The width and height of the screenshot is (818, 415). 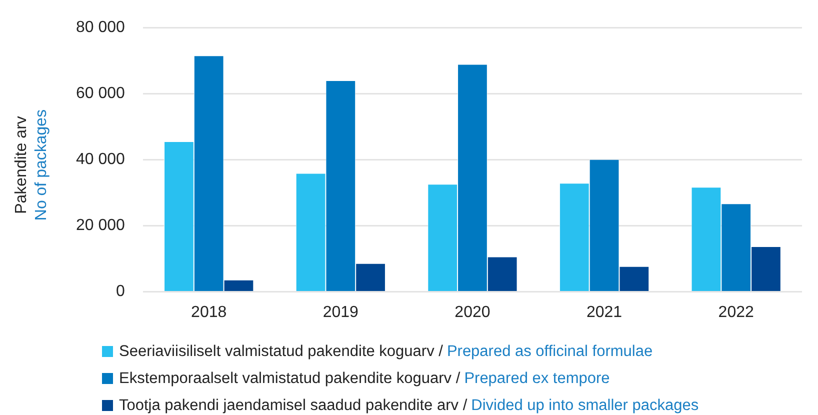 I want to click on x-tick-label: 2022, so click(x=736, y=312).